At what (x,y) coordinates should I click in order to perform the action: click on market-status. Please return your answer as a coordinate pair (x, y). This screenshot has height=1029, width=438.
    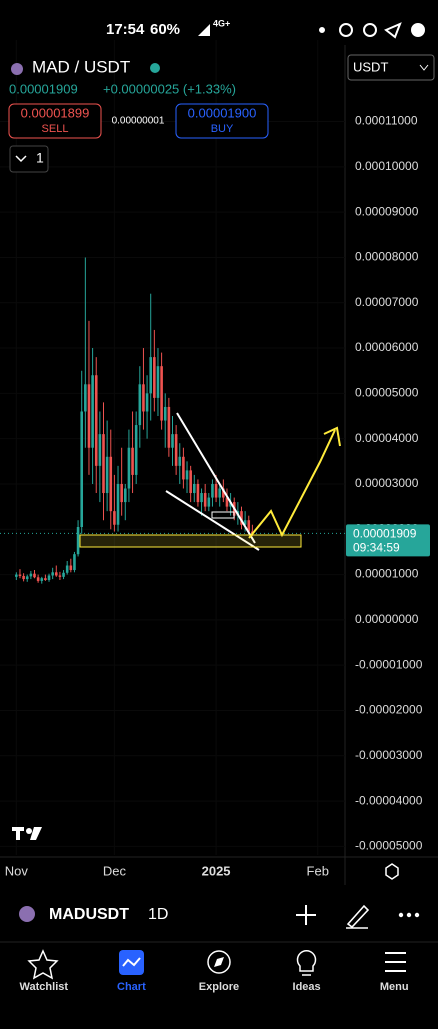
    Looking at the image, I should click on (155, 68).